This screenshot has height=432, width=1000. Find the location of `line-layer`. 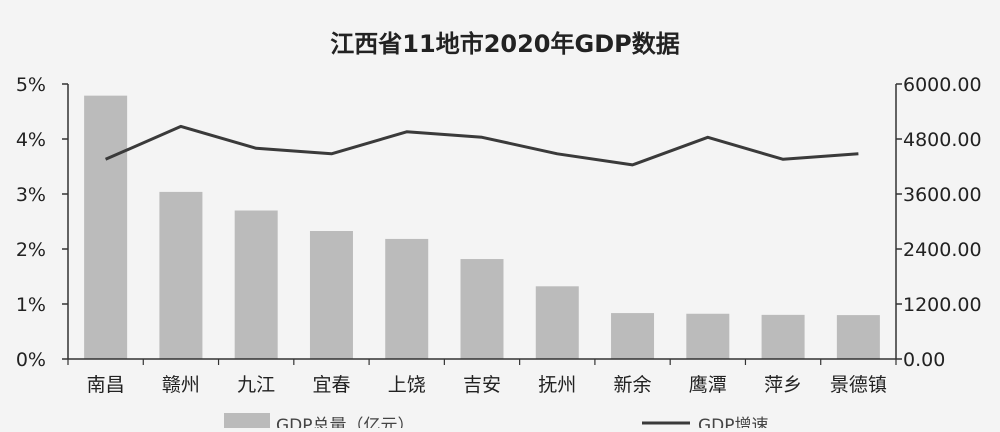

line-layer is located at coordinates (481, 145).